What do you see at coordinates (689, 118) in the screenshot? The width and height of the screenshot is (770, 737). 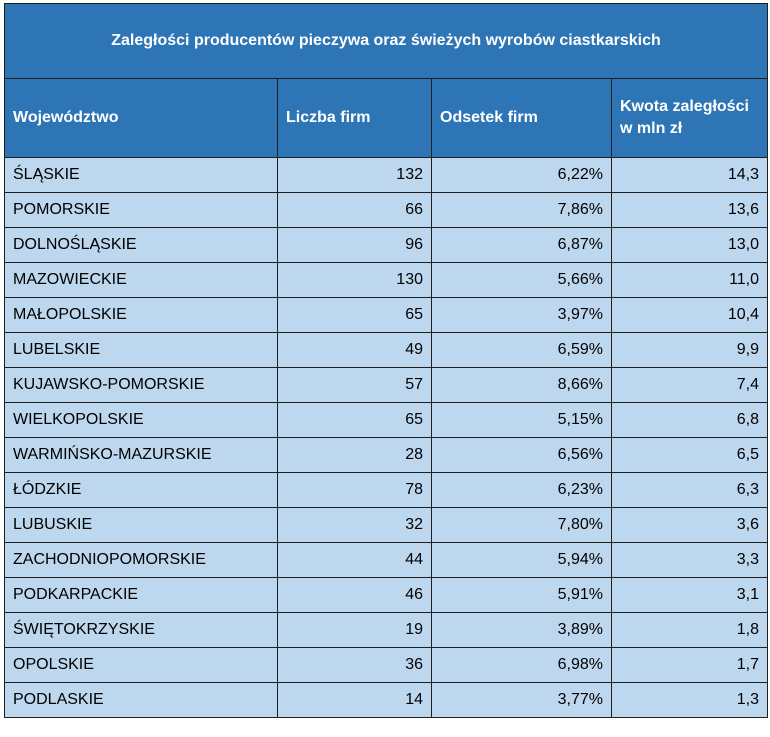 I see `column-header-amount: Kwota zaległości w mln zł` at bounding box center [689, 118].